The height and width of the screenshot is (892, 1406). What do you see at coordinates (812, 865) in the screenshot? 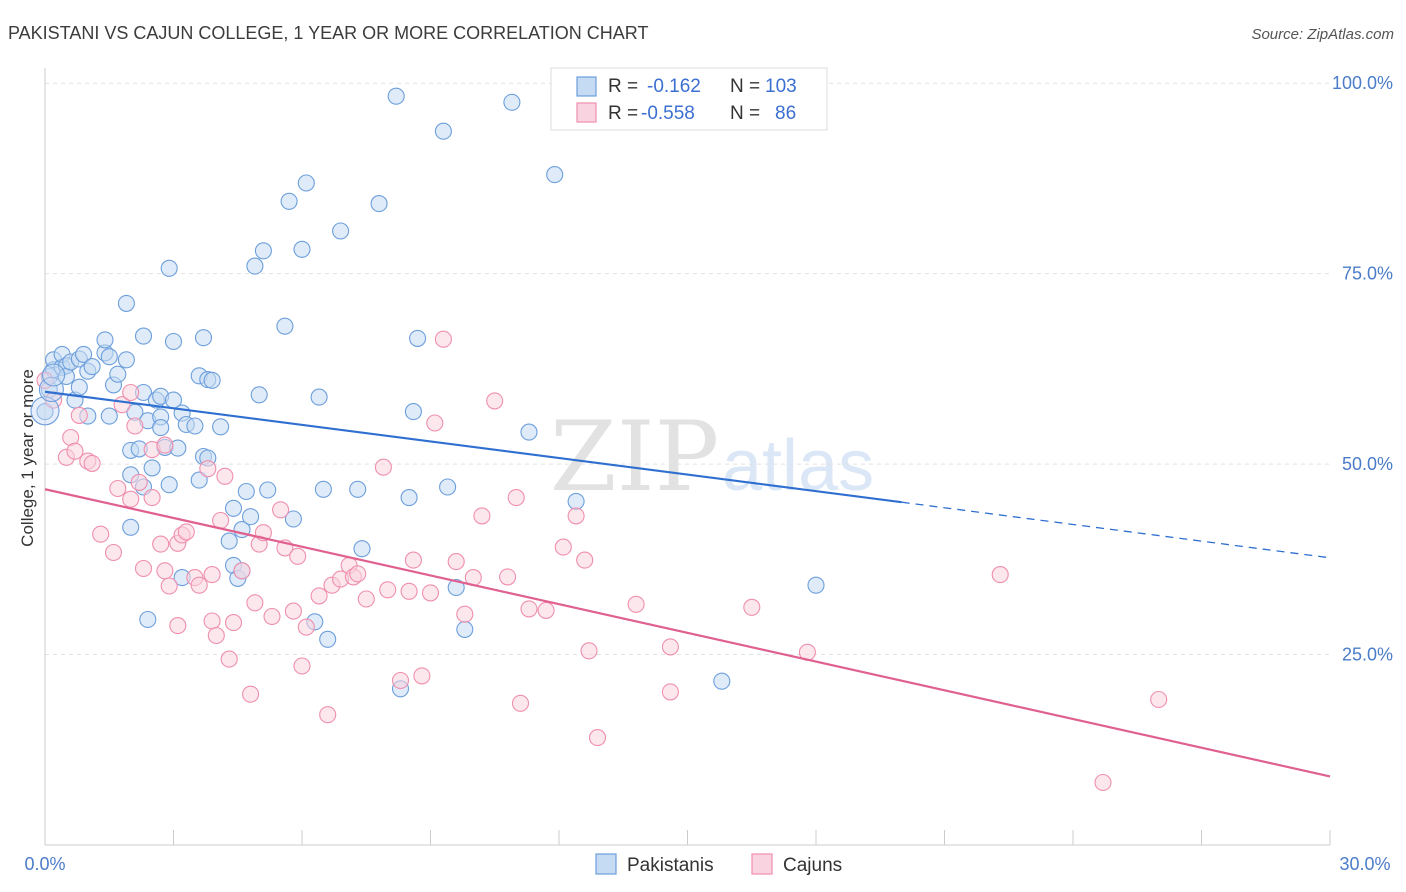
I see `bottom-legend-label-cajuns: Cajuns` at bounding box center [812, 865].